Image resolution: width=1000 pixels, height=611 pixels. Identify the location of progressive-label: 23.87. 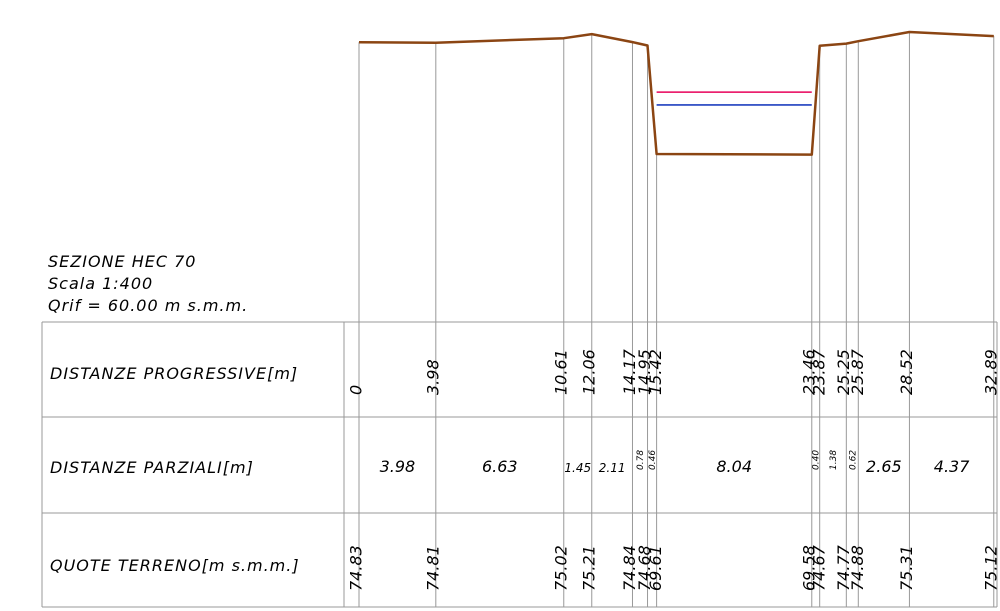
(818, 371).